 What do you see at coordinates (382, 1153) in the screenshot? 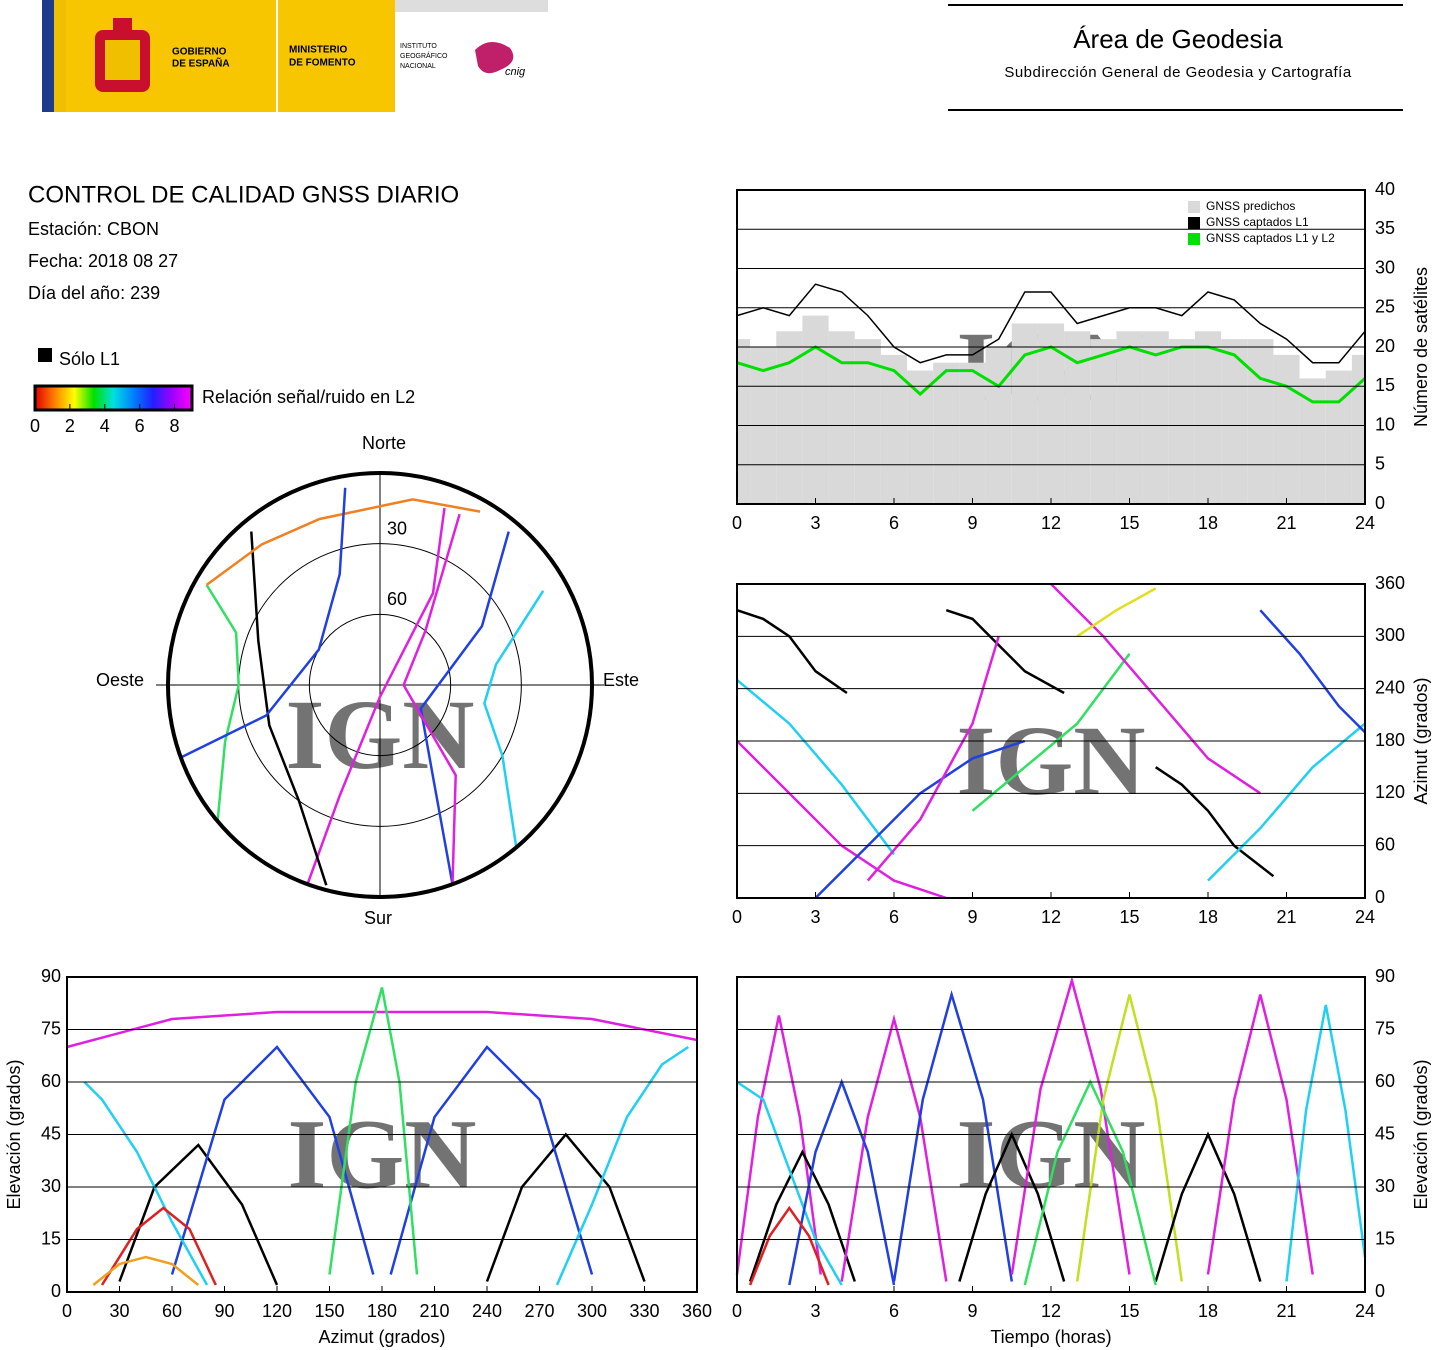
I see `watermark: IGN` at bounding box center [382, 1153].